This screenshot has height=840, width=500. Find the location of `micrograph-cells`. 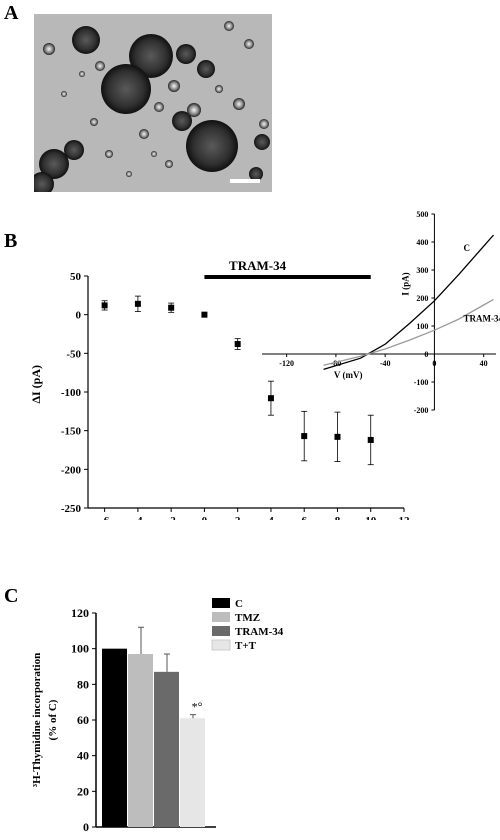

micrograph-cells is located at coordinates (153, 103).